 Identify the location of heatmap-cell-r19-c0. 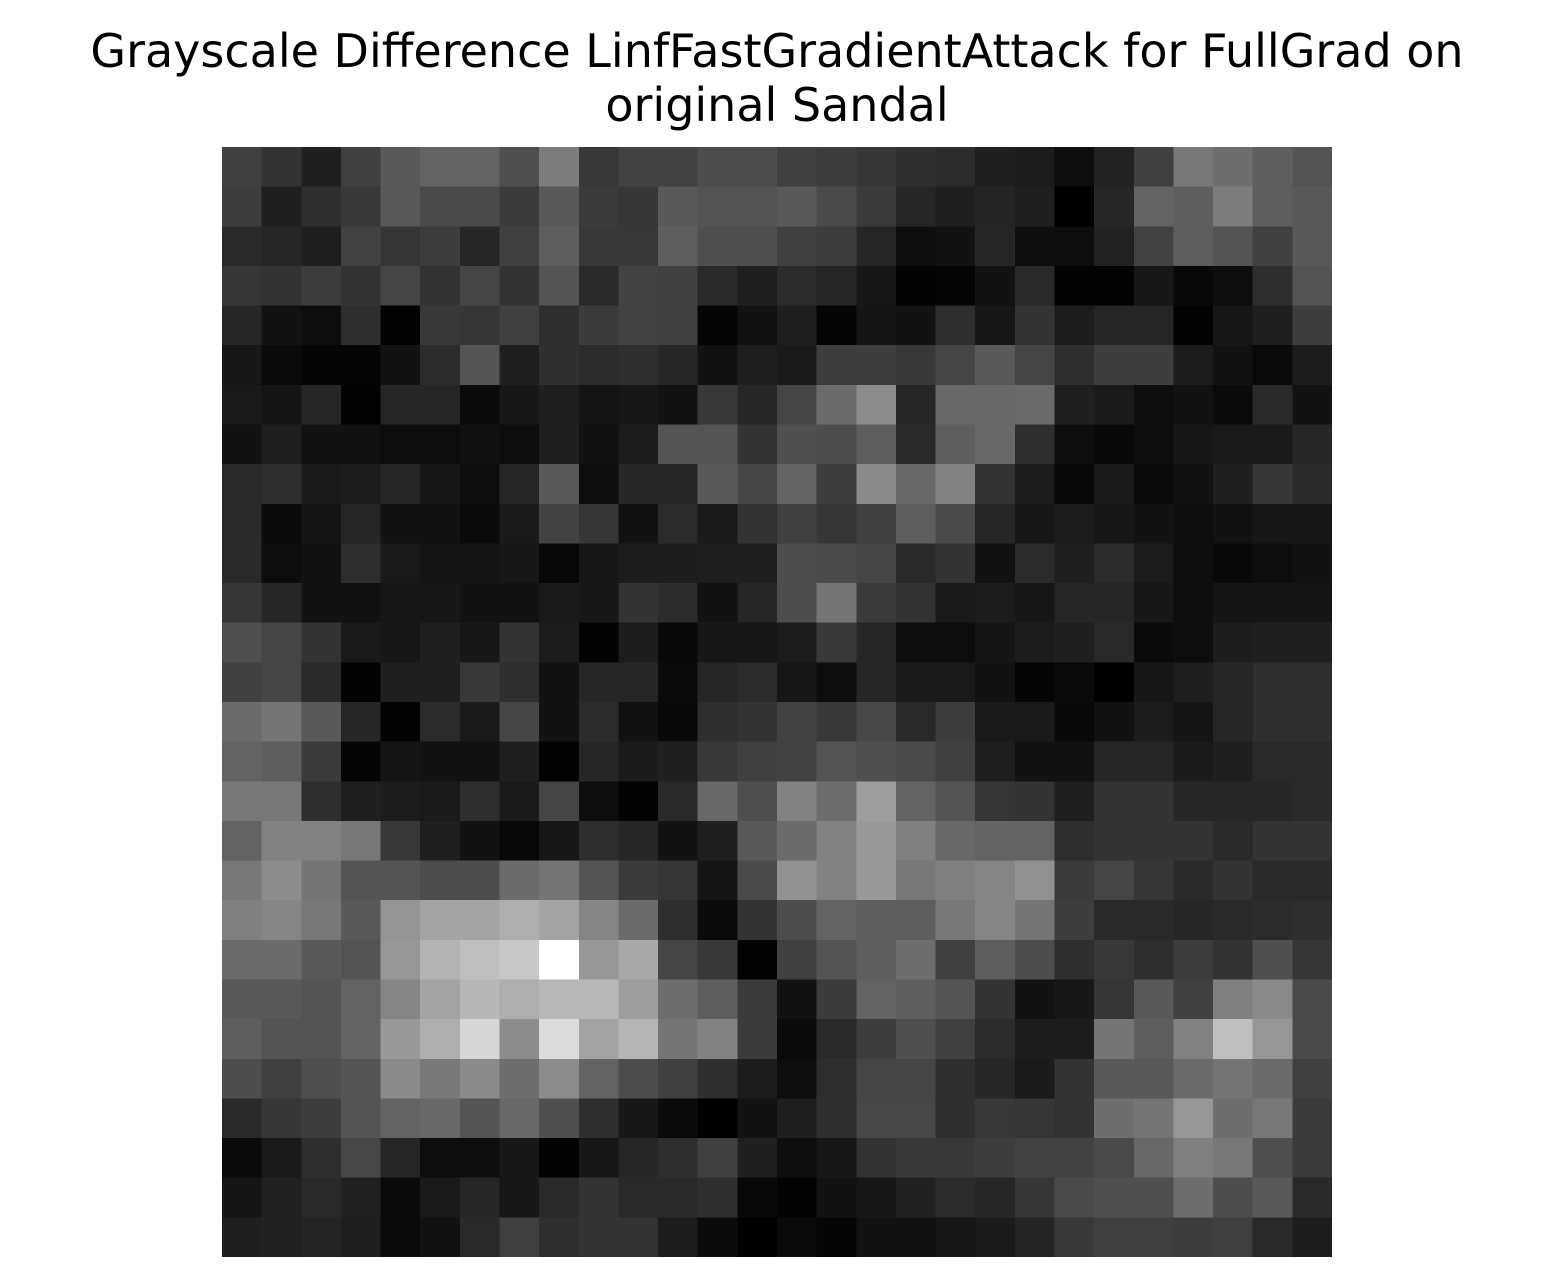
(242, 920).